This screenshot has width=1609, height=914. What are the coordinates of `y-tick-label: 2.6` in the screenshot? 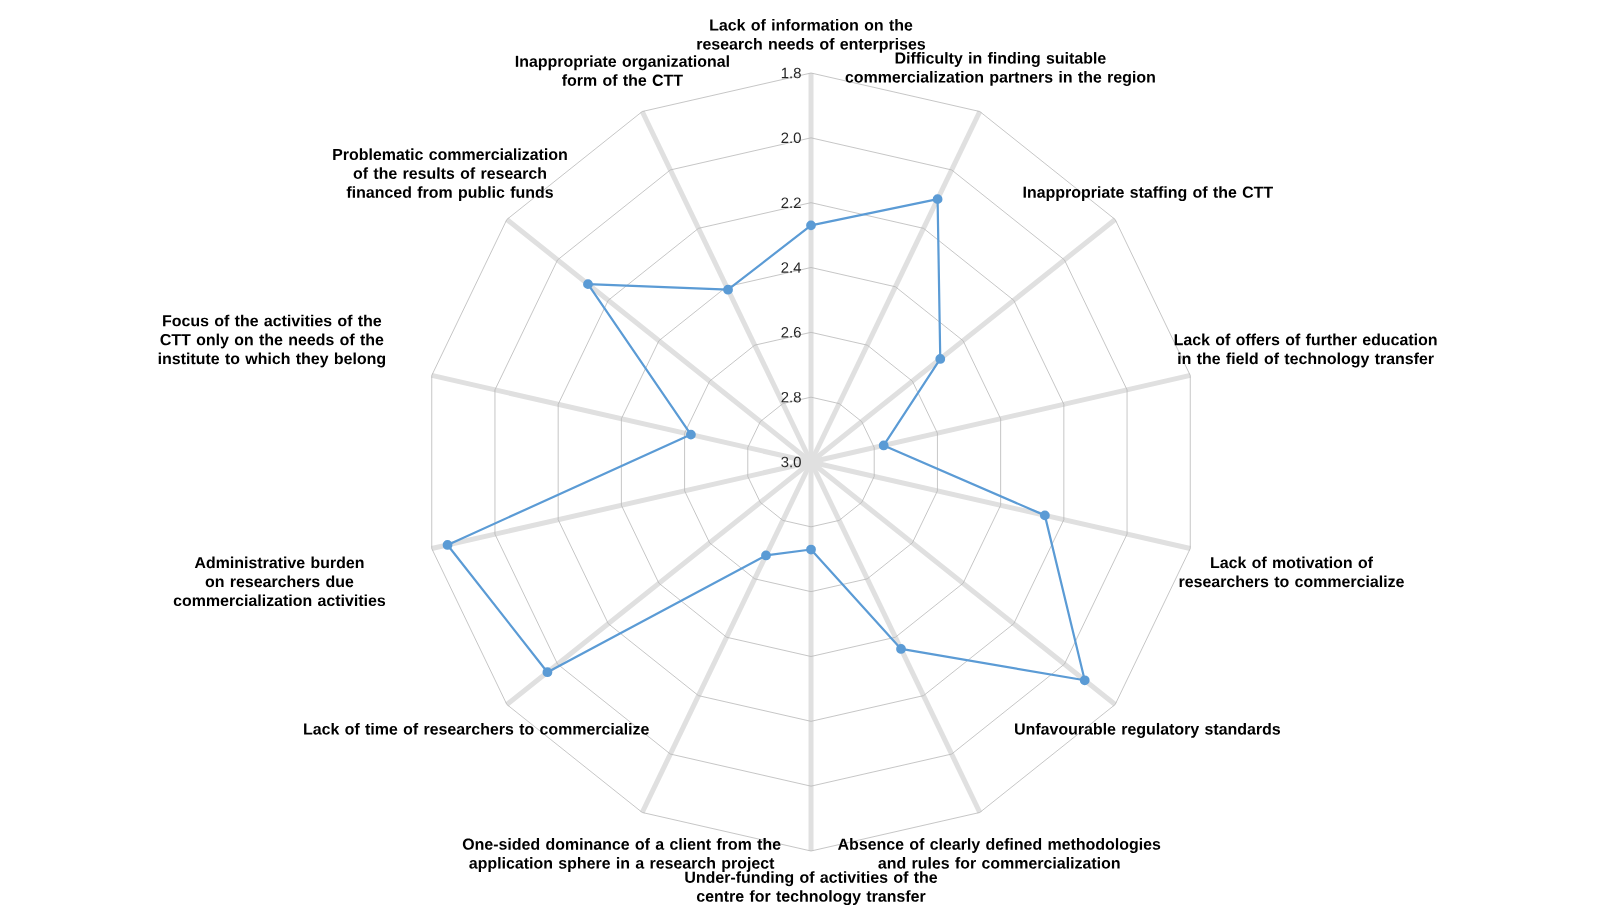 It's located at (791, 332).